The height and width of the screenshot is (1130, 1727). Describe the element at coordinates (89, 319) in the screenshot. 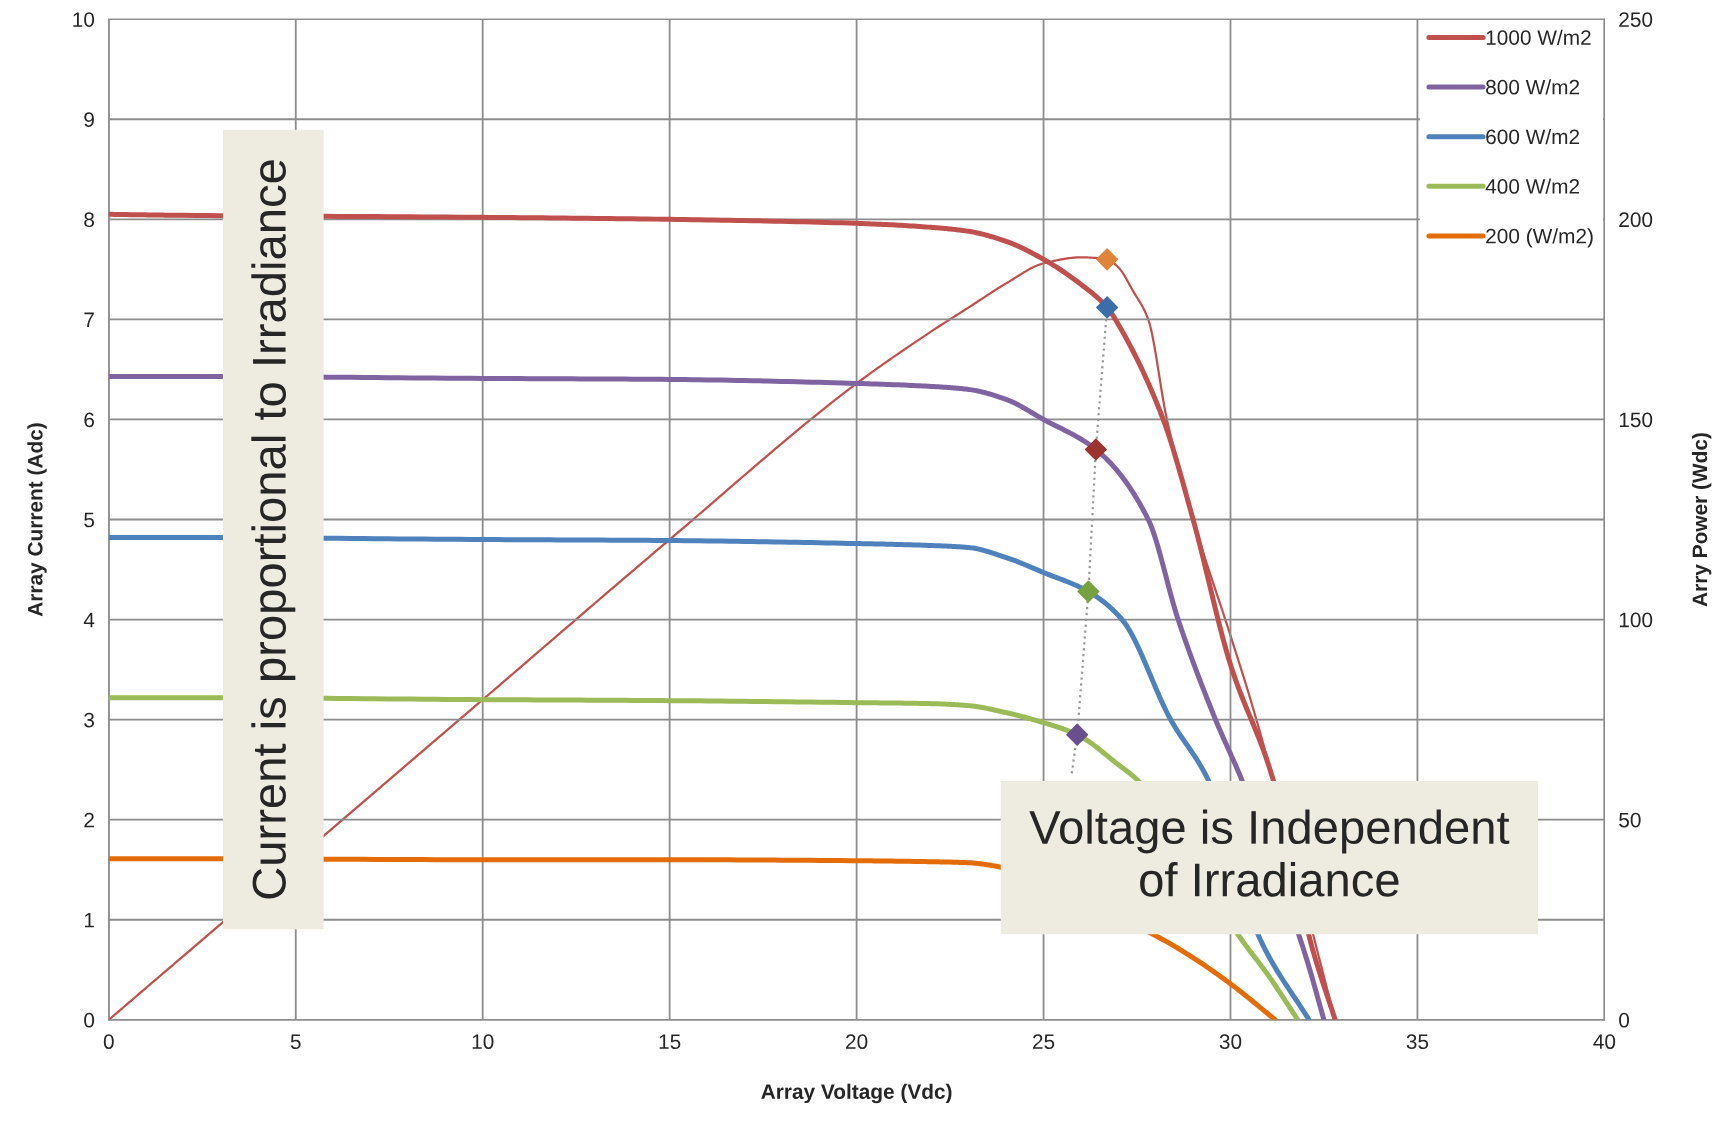

I see `y-tick-label: 7` at that location.